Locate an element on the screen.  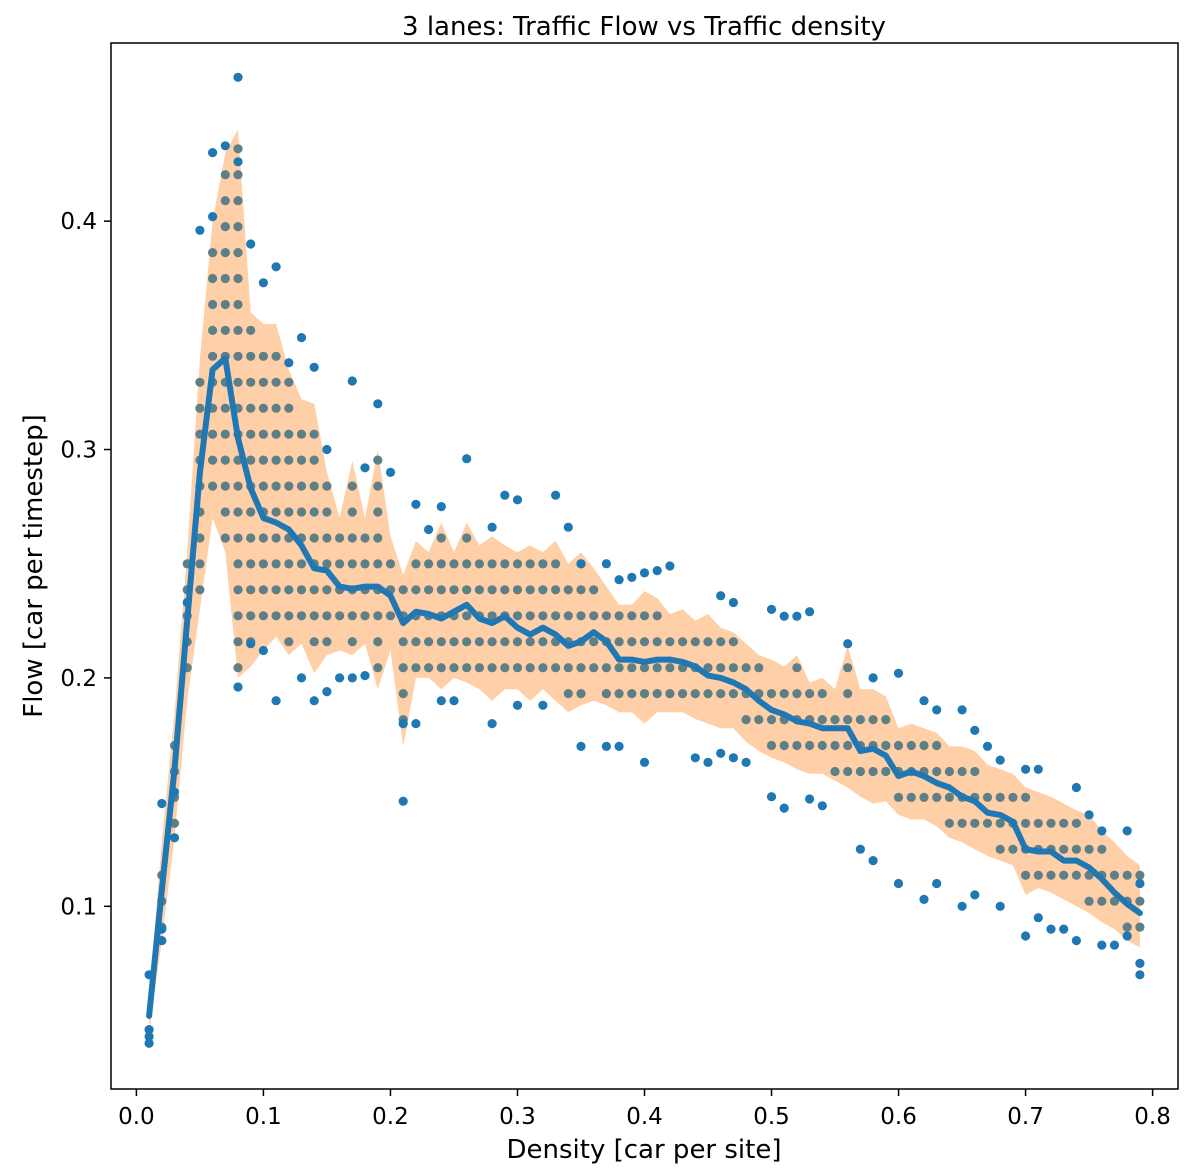
y-axis: 0.1 0.2 0.3 0.4 is located at coordinates (85, 564).